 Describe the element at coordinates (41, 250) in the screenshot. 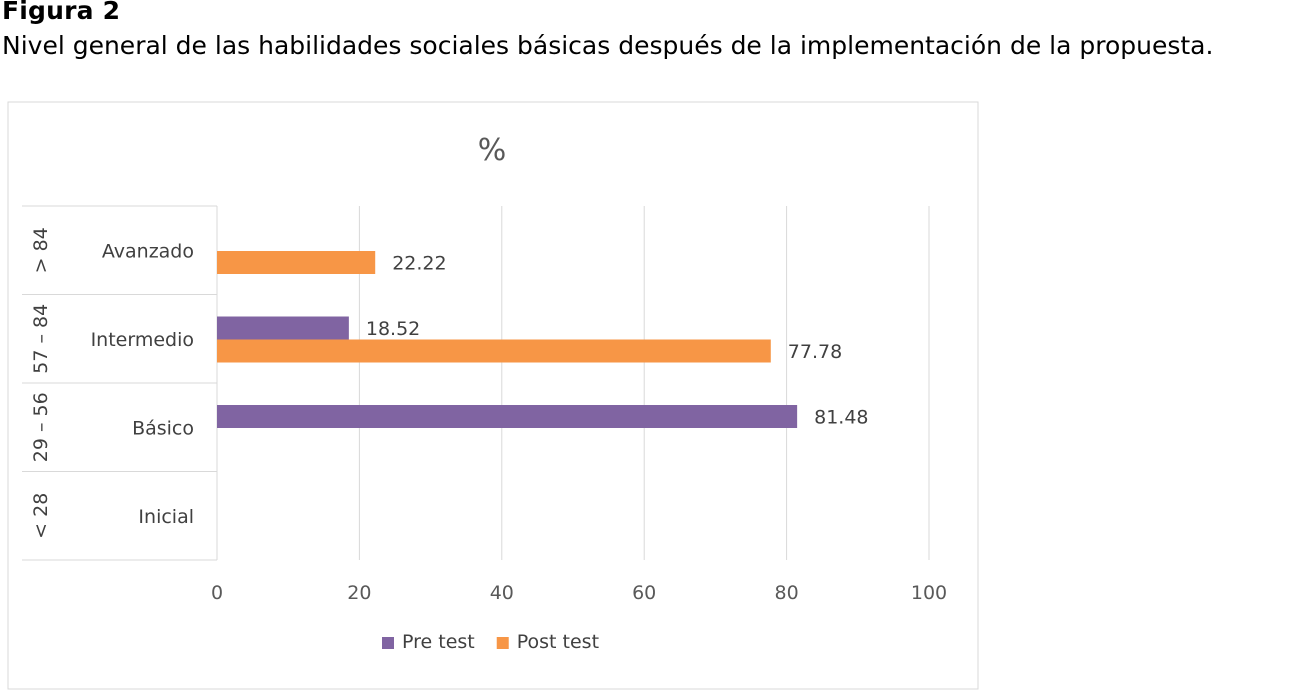

I see `category-range-avanzado: > 84` at that location.